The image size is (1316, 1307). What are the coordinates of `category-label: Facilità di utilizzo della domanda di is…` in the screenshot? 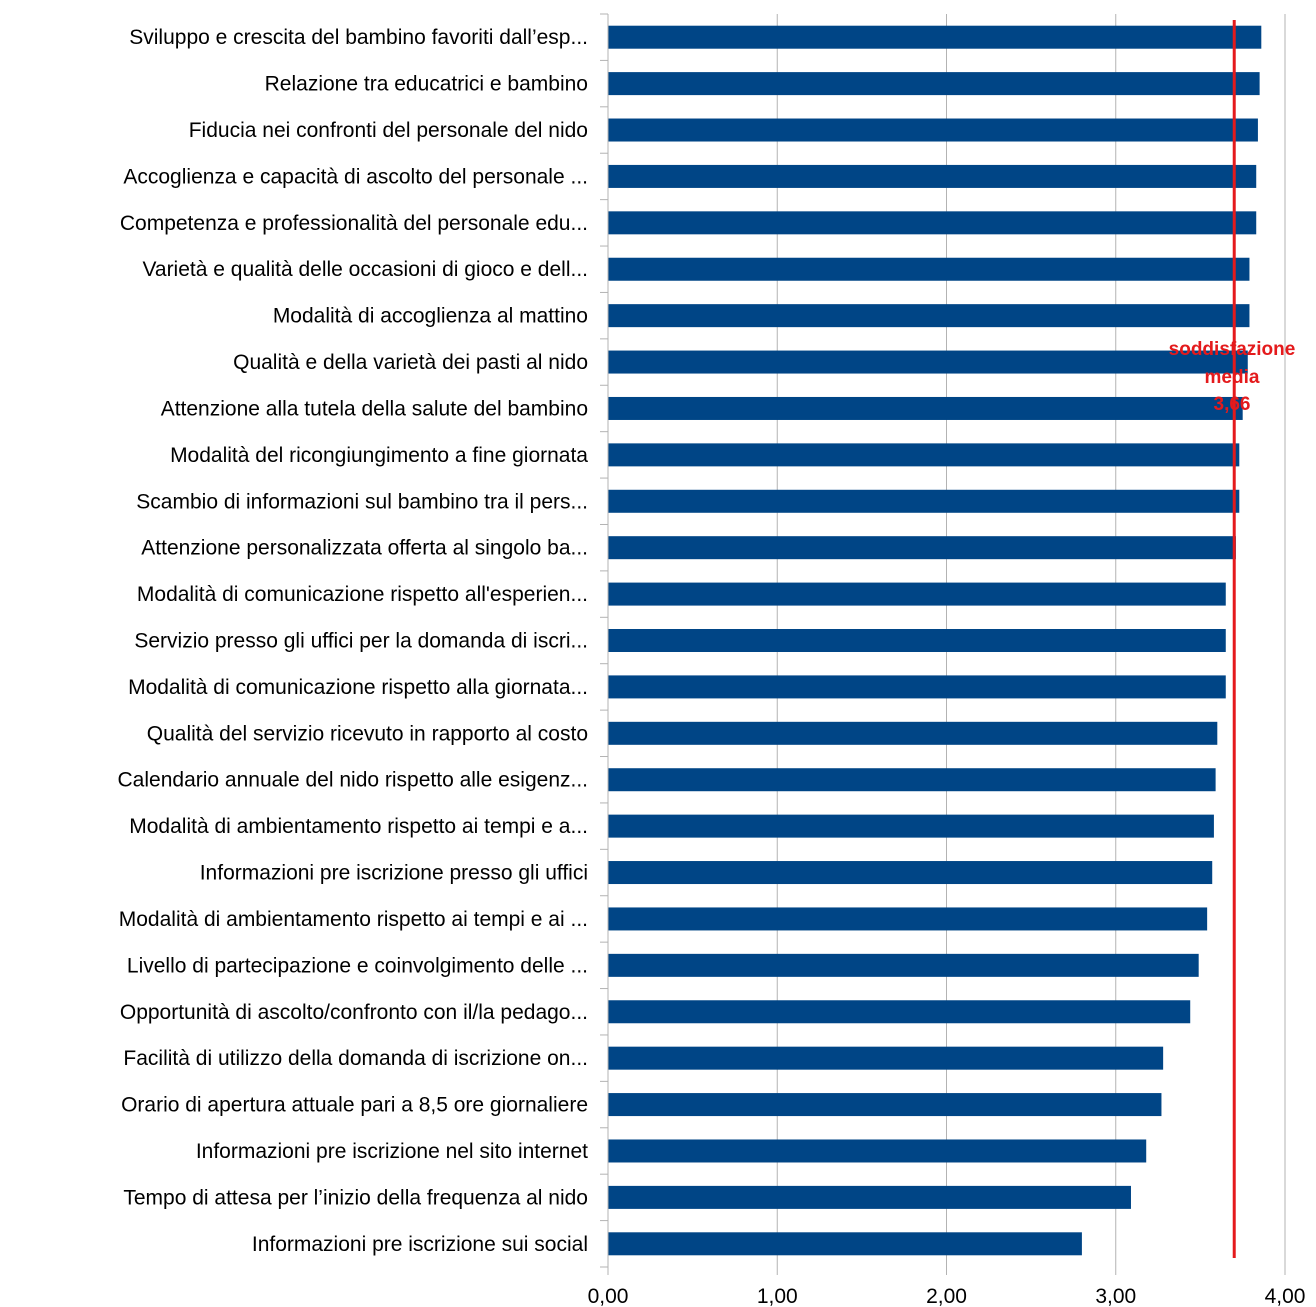 It's located at (355, 1058).